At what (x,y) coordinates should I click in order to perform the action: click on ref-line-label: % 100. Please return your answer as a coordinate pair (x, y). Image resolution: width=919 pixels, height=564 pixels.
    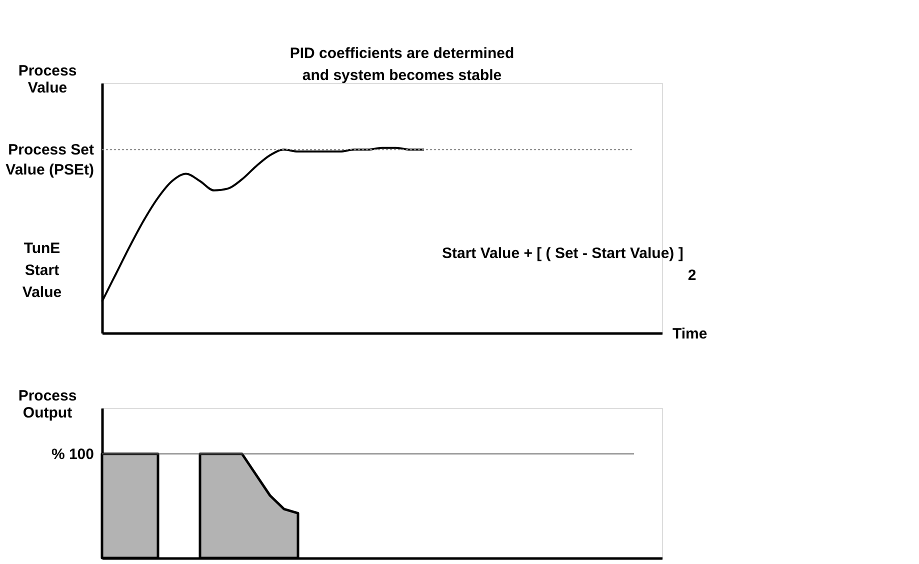
    Looking at the image, I should click on (72, 454).